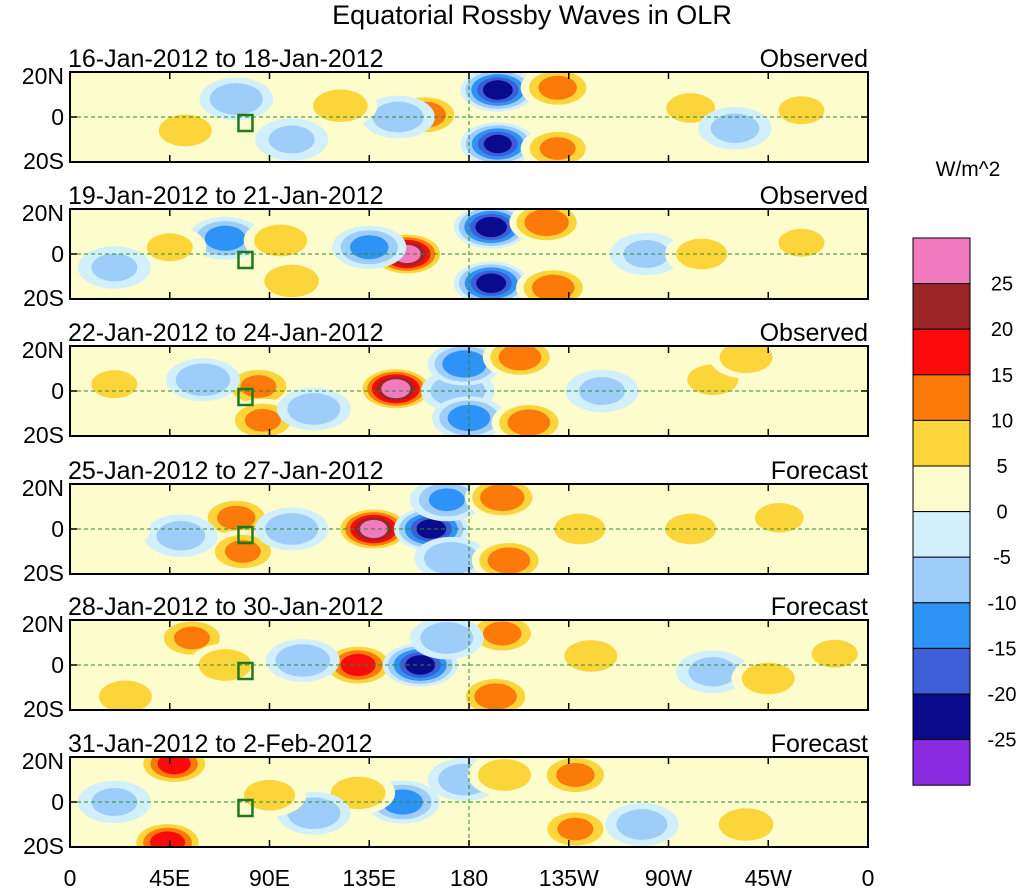 Image resolution: width=1021 pixels, height=890 pixels. I want to click on x-axis: 0 45E 90E 135E 180 135W 90W 45W 0, so click(469, 877).